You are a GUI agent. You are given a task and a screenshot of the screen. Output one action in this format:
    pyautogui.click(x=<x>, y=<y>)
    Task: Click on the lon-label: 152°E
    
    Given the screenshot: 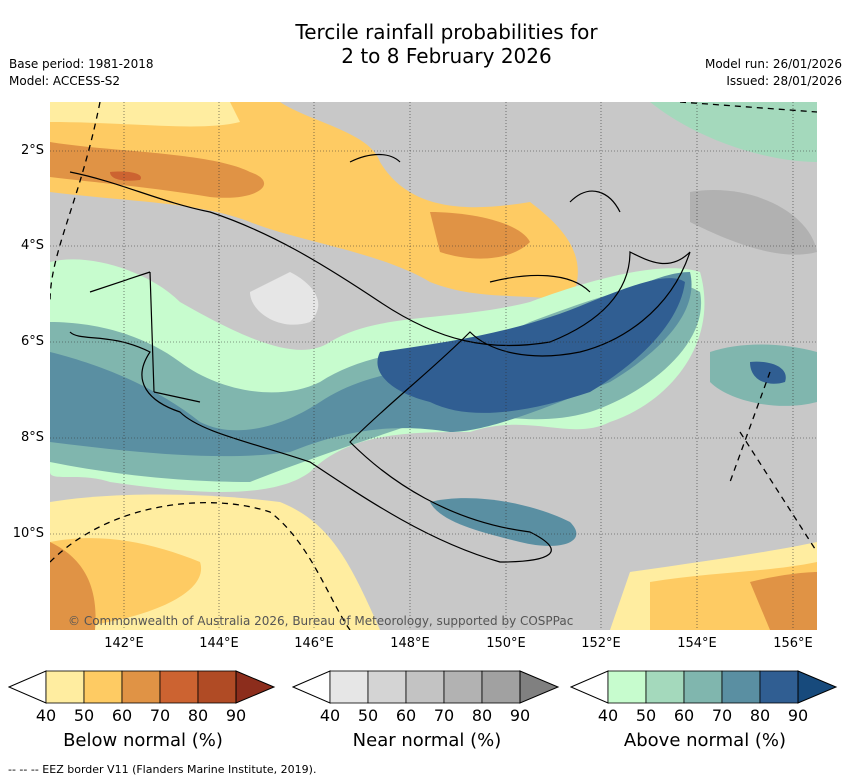 What is the action you would take?
    pyautogui.click(x=601, y=643)
    